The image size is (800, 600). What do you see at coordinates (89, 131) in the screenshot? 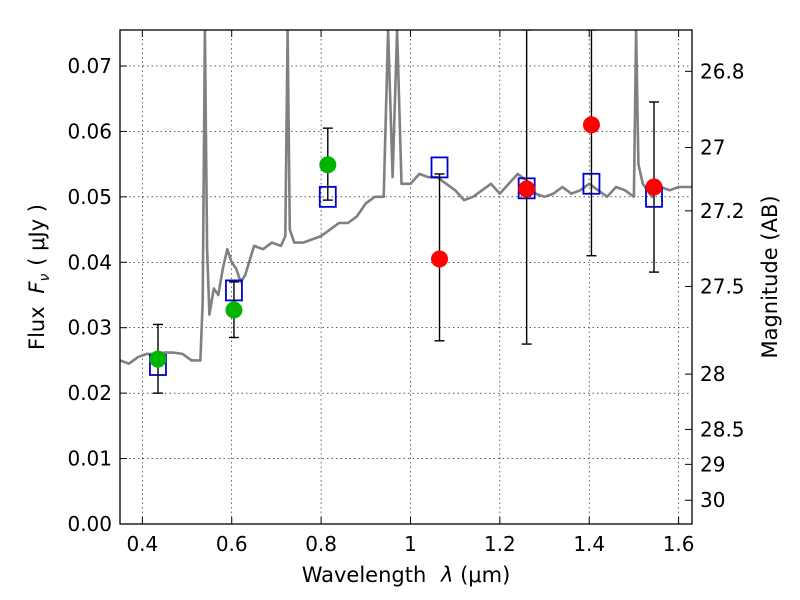
I see `y-tick-label: 0.06` at bounding box center [89, 131].